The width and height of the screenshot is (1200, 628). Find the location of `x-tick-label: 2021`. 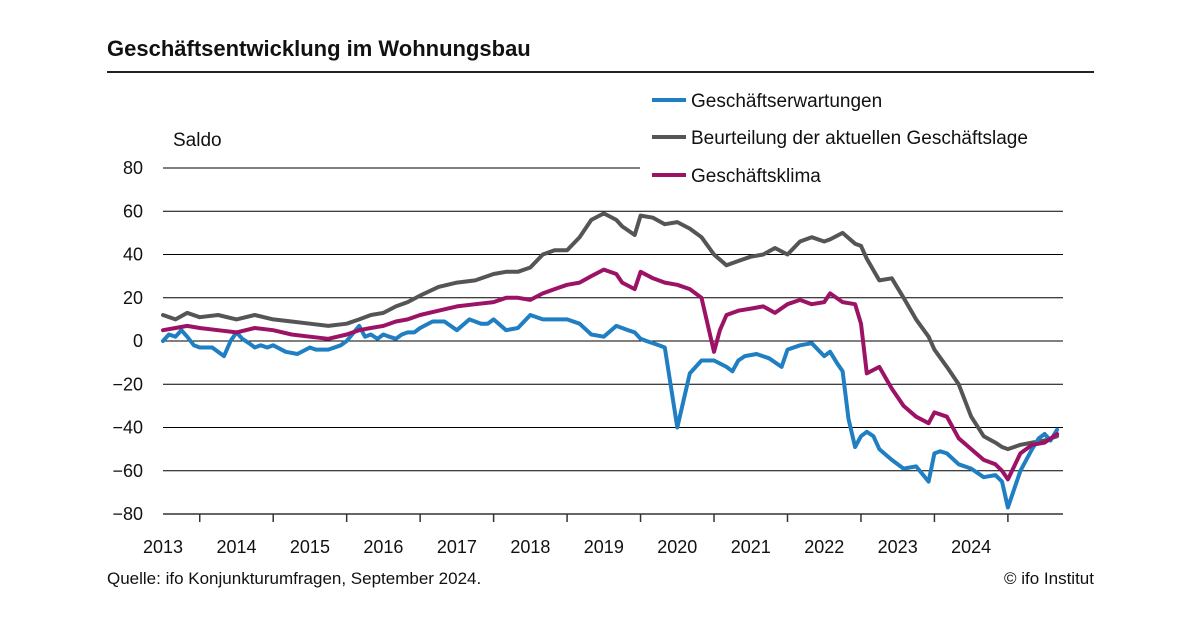

x-tick-label: 2021 is located at coordinates (751, 547).